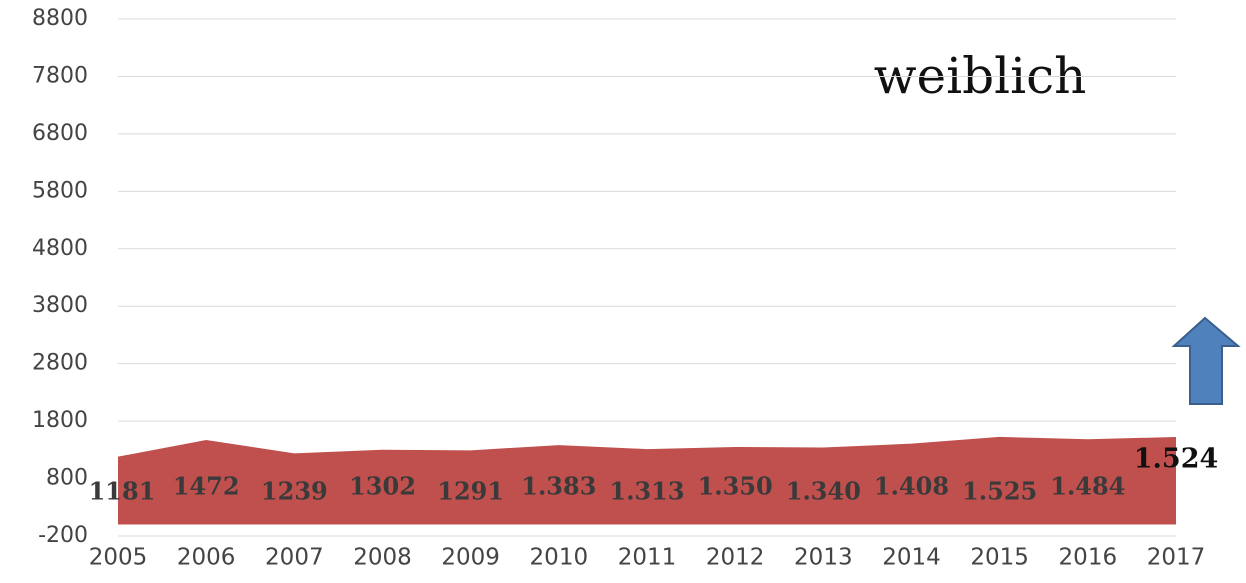 Image resolution: width=1246 pixels, height=583 pixels. Describe the element at coordinates (67, 478) in the screenshot. I see `y-tick-label: 800` at that location.